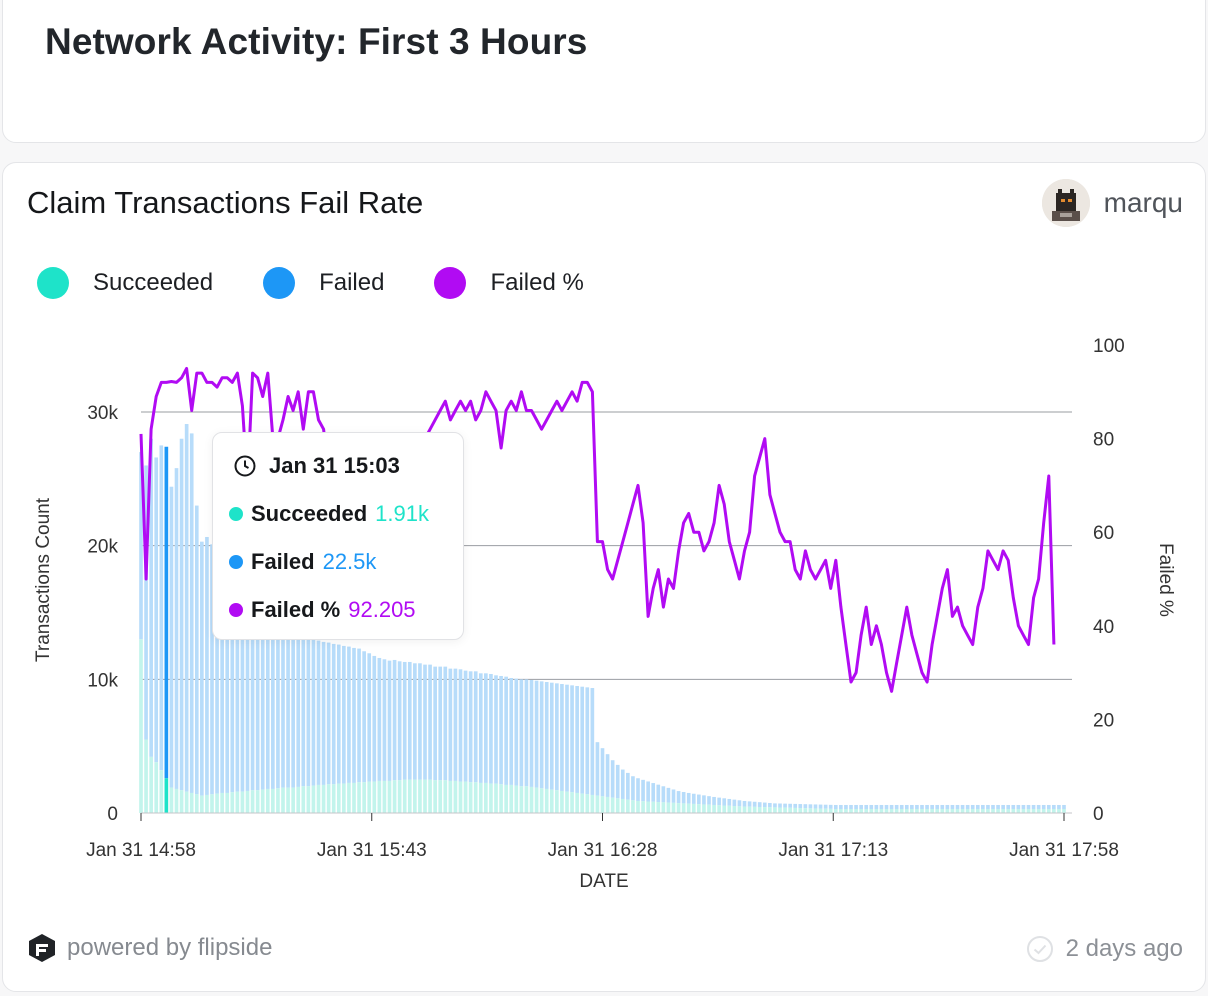 The image size is (1208, 996). I want to click on legend-item-failed-pct: Failed %, so click(509, 283).